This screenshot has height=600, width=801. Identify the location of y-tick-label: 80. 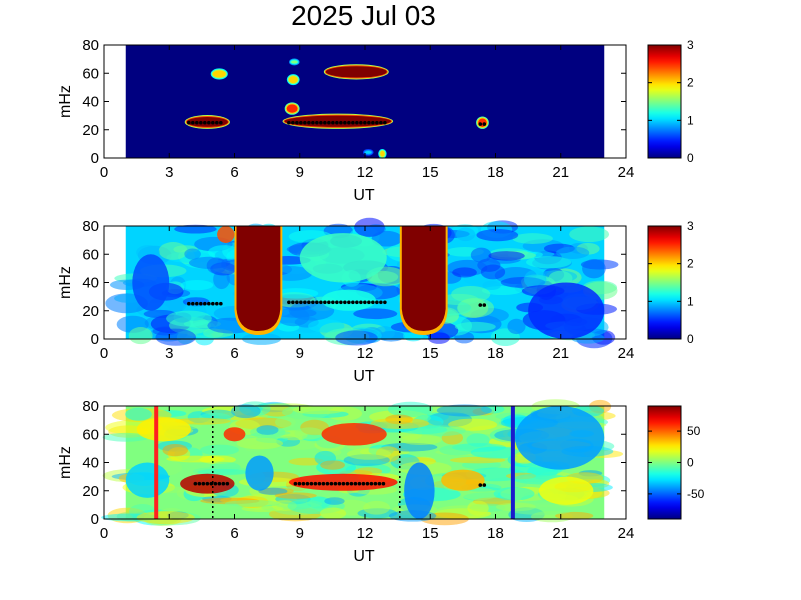
(90, 45).